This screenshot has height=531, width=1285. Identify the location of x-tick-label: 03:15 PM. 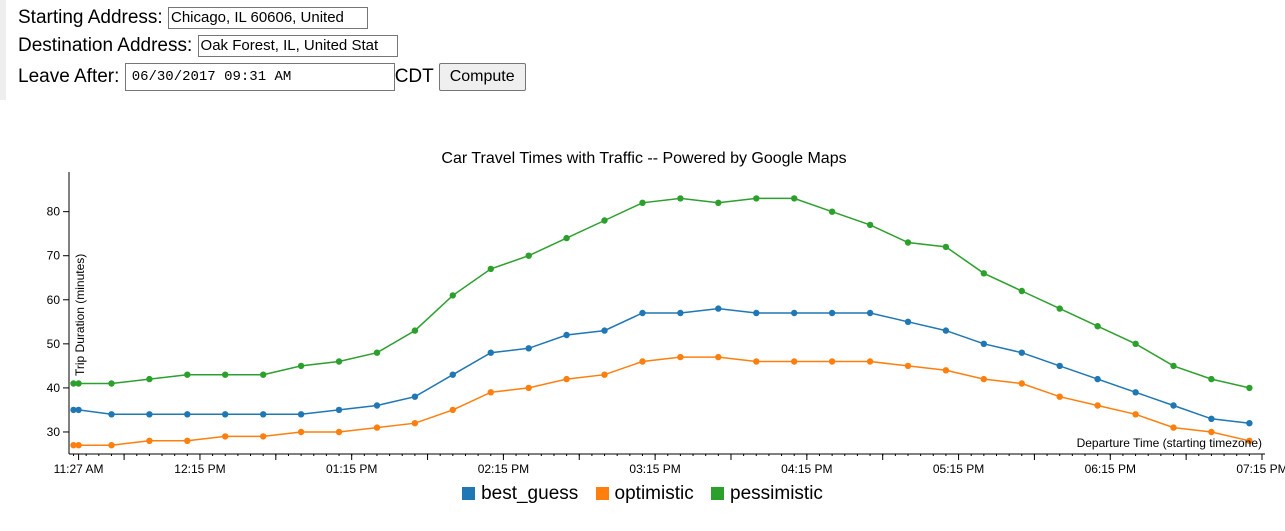
(654, 469).